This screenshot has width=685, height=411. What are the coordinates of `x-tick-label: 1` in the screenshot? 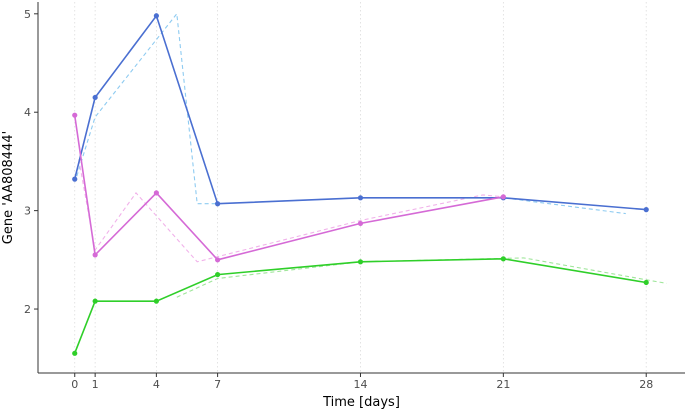 It's located at (95, 384).